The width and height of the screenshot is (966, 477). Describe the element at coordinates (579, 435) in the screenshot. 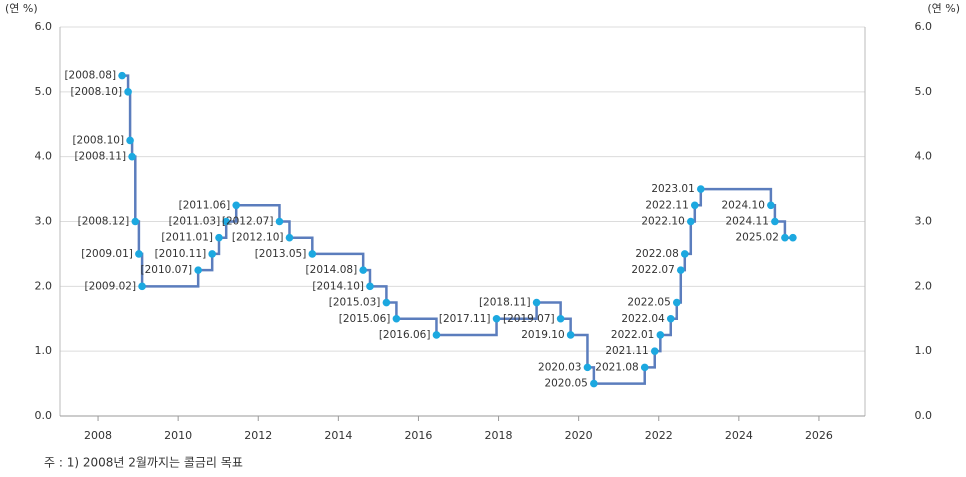

I see `x-tick-label: 2020` at that location.